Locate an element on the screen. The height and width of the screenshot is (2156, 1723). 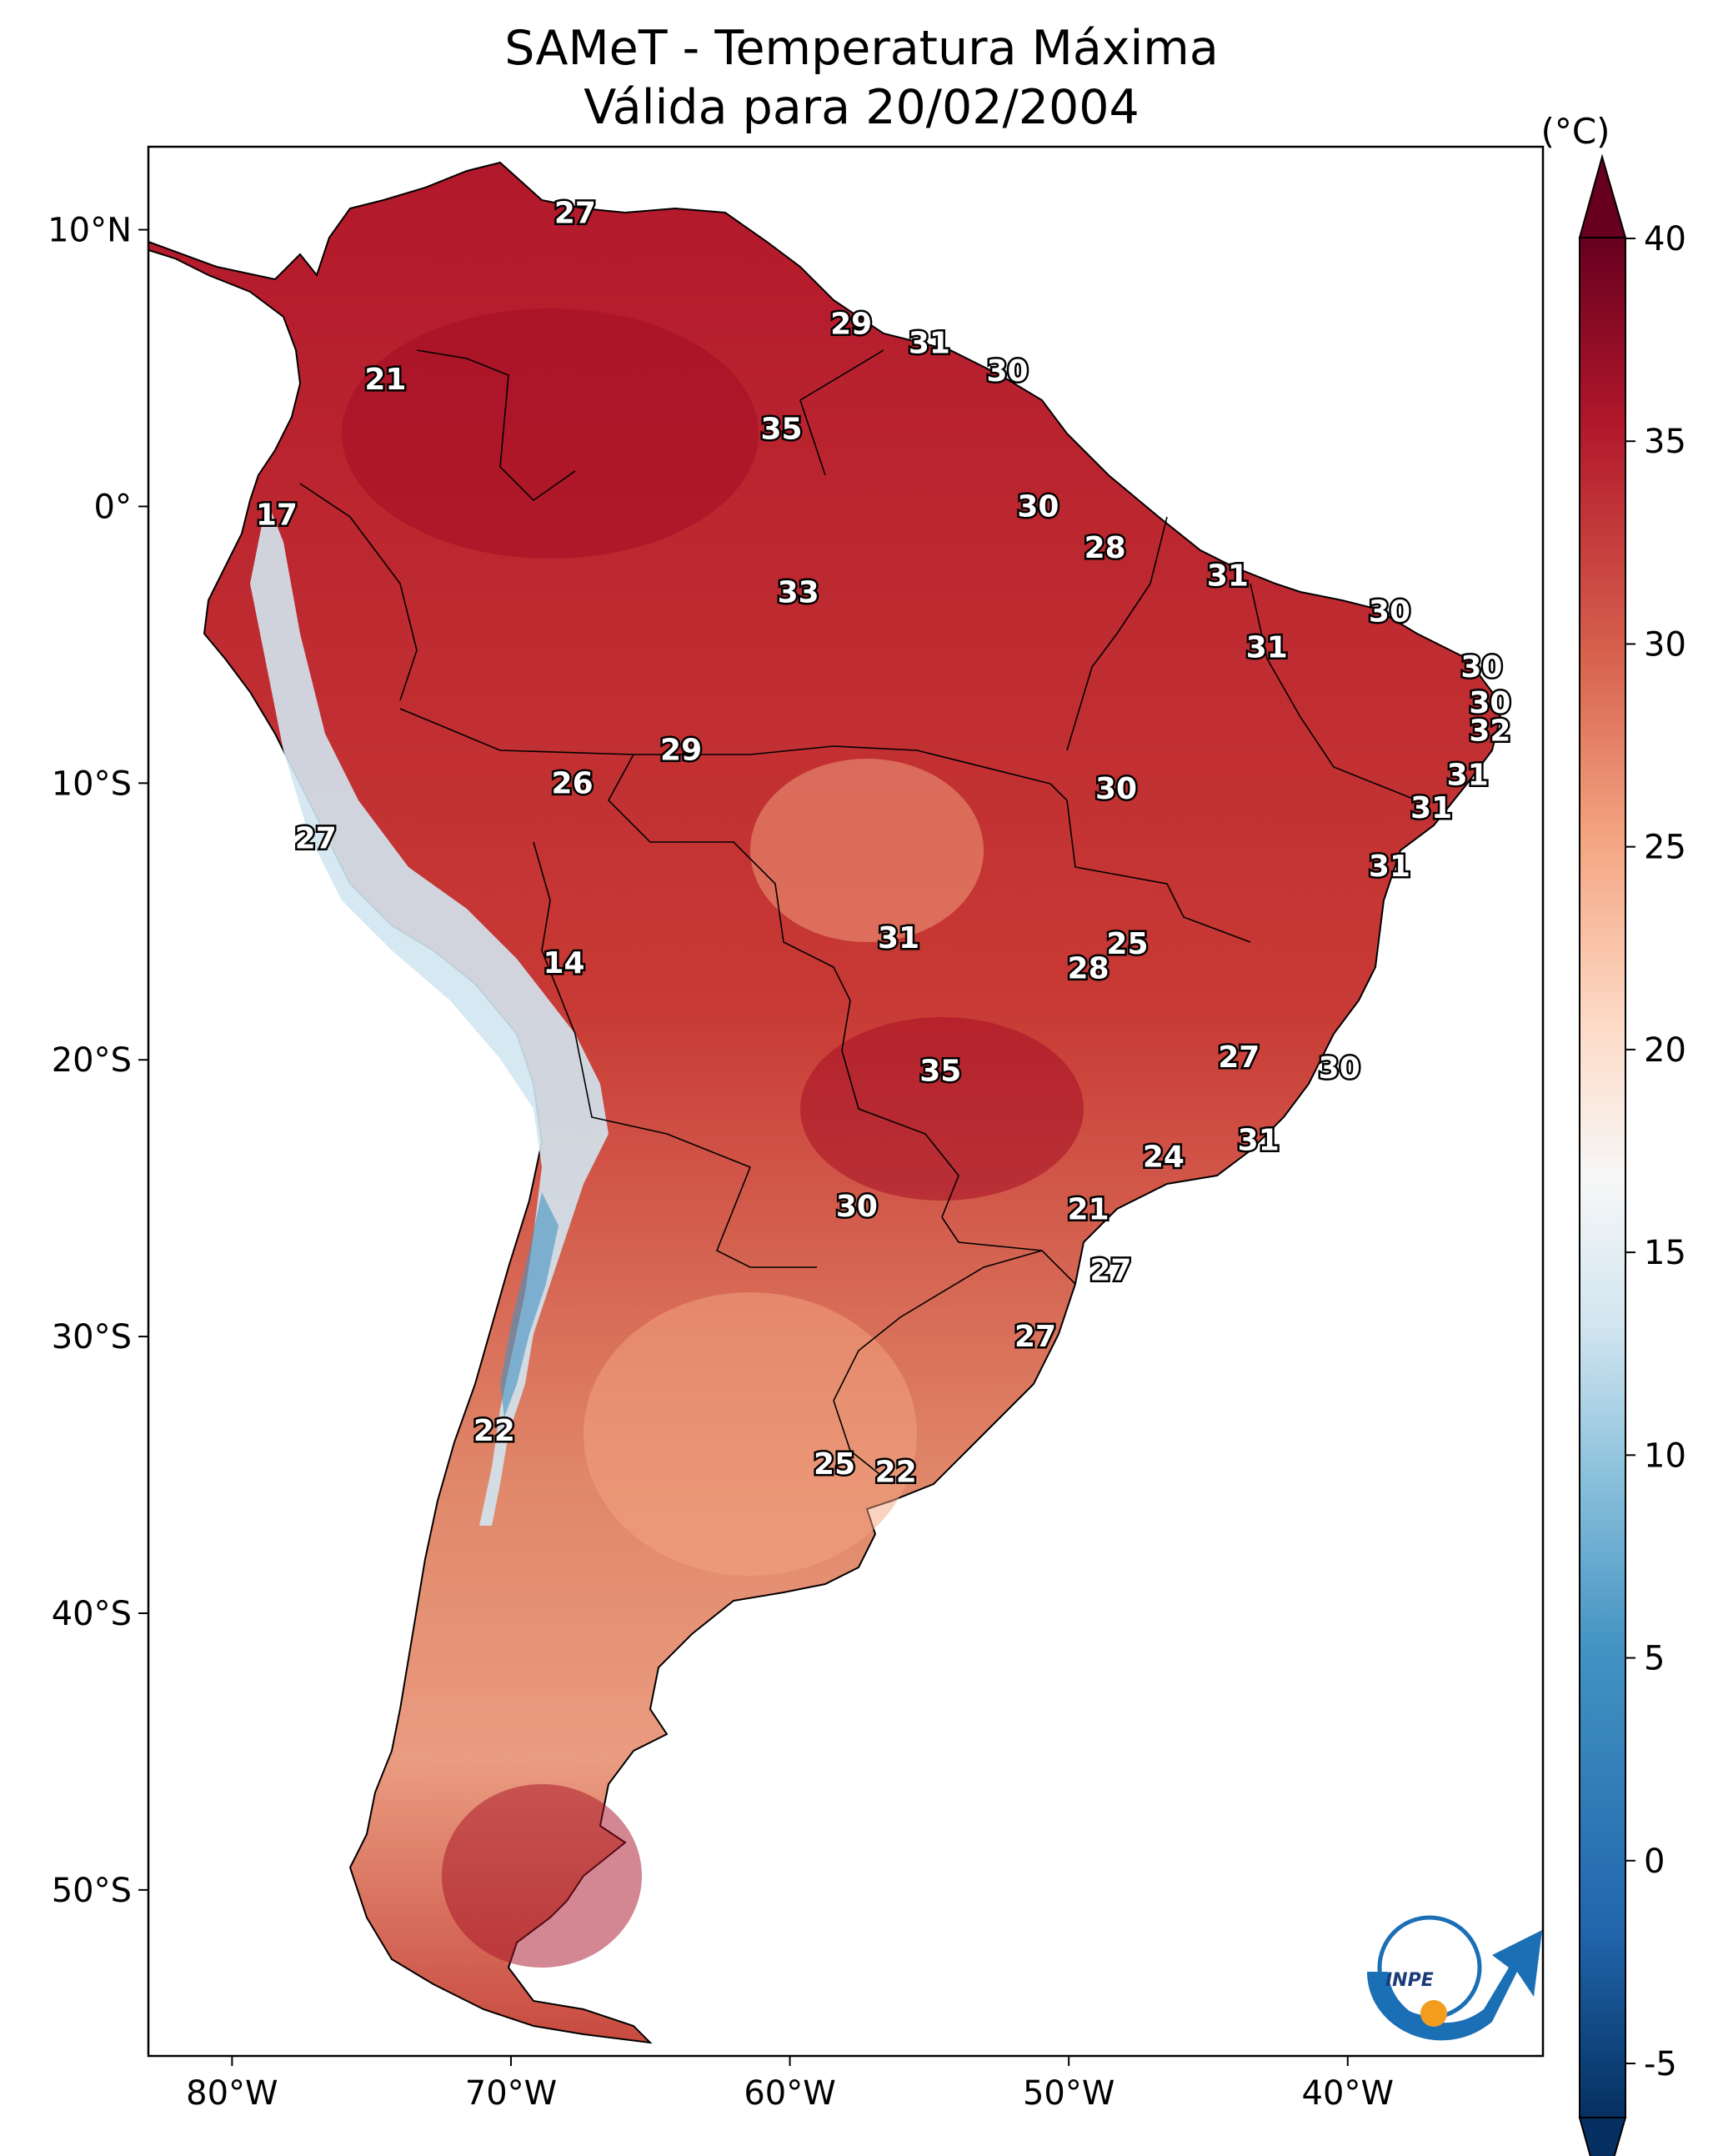
station-value: 17 is located at coordinates (277, 515).